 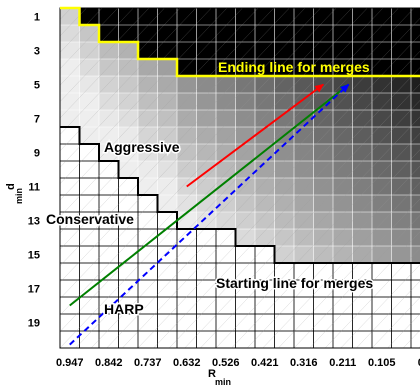 I want to click on y-axis-label: d, so click(x=11, y=186).